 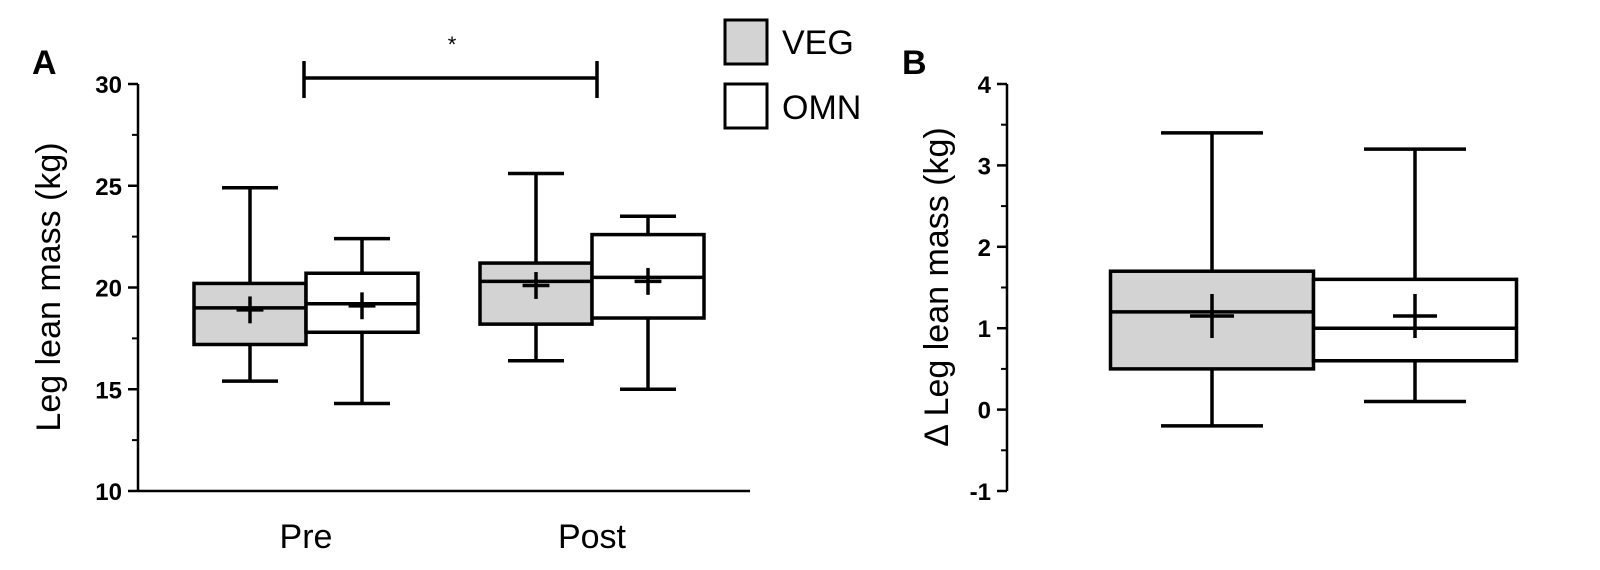 I want to click on panel-a-y-axis-title: Leg lean mass (kg), so click(x=49, y=286).